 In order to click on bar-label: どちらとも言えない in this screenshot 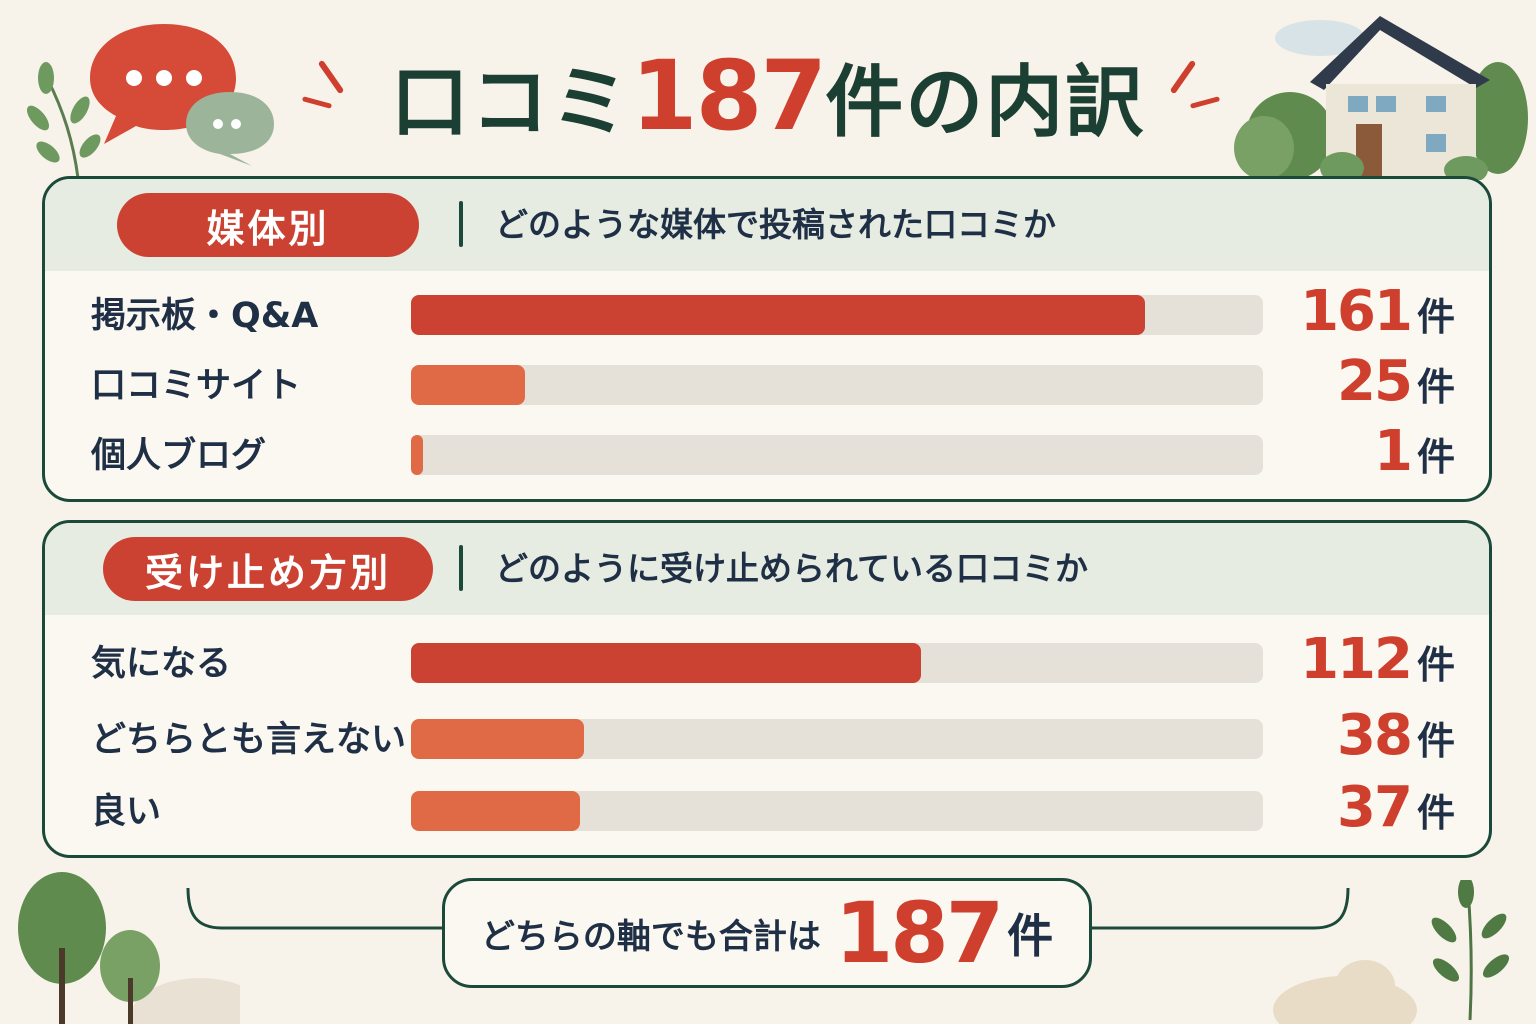, I will do `click(249, 740)`.